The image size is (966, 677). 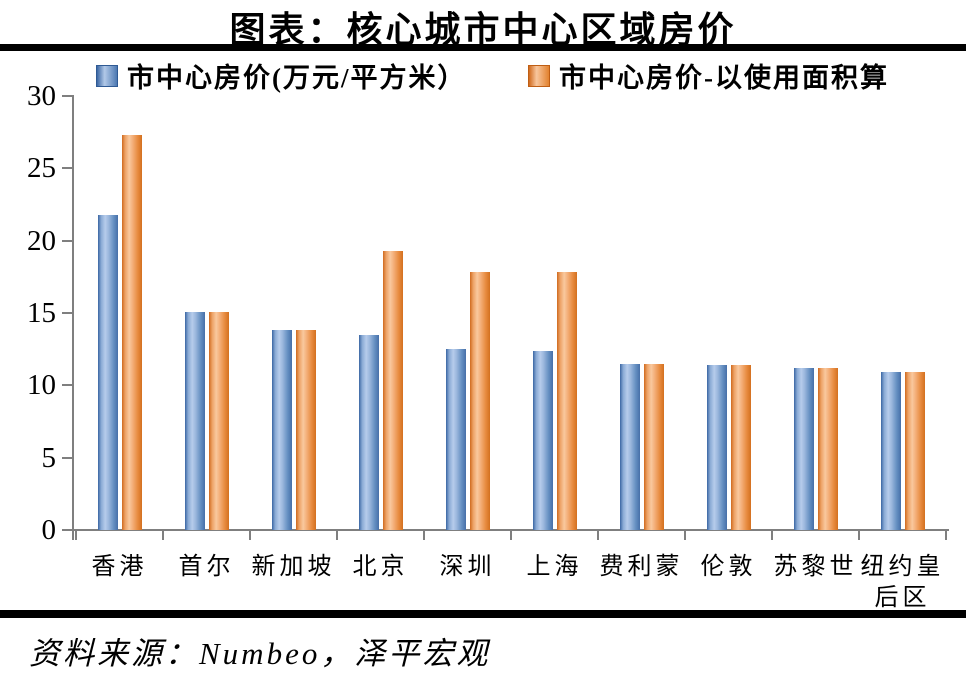 I want to click on x-category-label: 香港, so click(x=119, y=567).